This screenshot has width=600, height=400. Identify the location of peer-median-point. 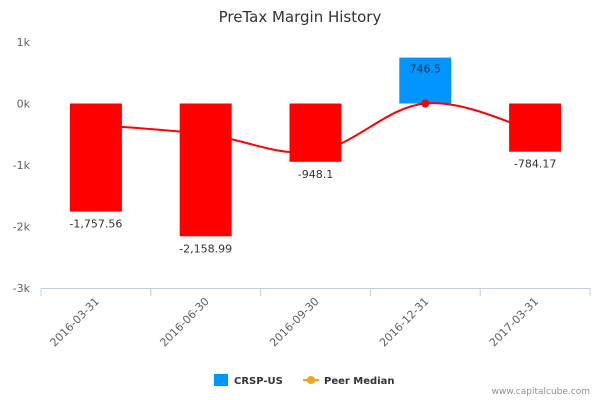
(425, 103).